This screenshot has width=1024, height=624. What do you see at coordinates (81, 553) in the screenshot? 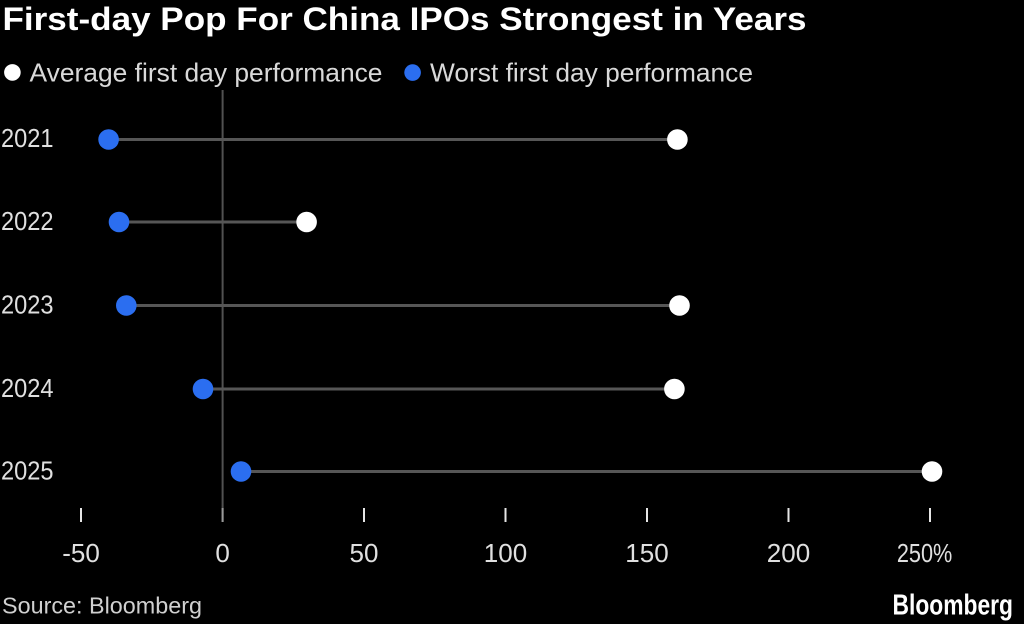
I see `svg-text: -50` at bounding box center [81, 553].